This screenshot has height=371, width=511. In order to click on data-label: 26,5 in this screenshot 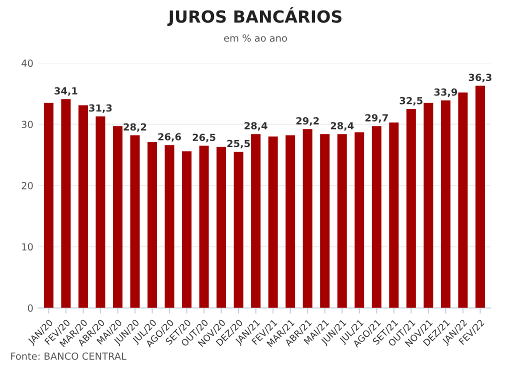, I will do `click(204, 138)`.